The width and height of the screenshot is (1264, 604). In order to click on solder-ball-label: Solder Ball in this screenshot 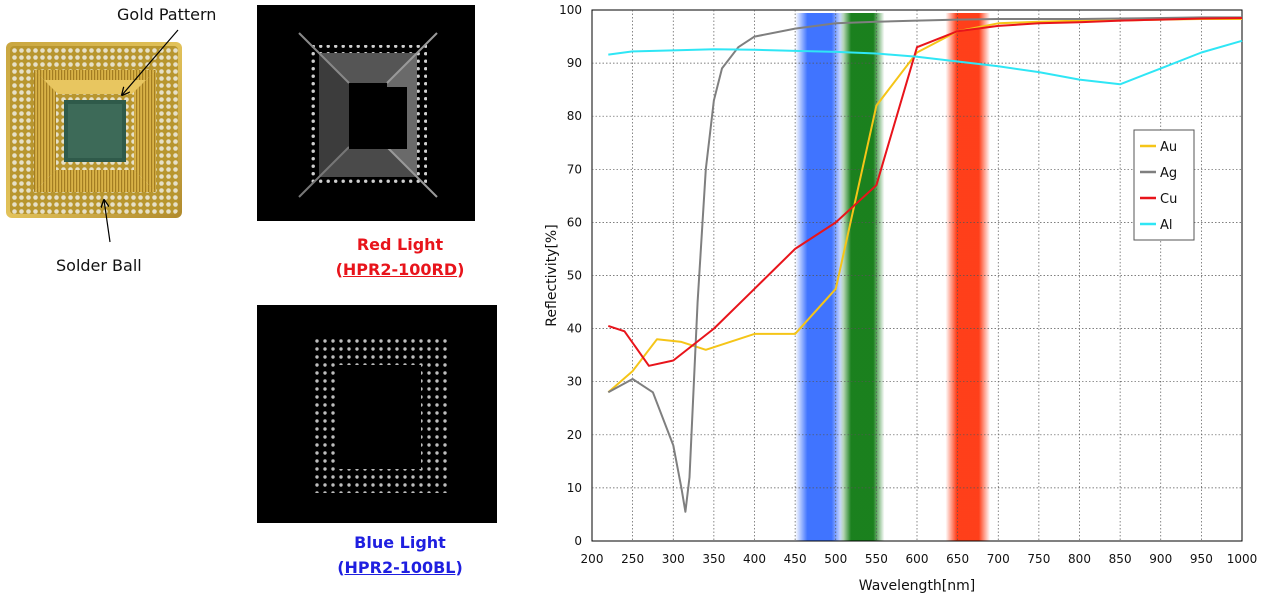, I will do `click(99, 265)`.